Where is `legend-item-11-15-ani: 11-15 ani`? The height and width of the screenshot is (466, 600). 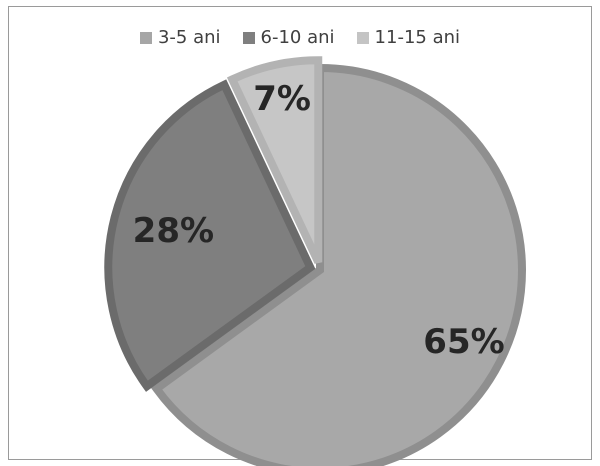 legend-item-11-15-ani: 11-15 ani is located at coordinates (408, 37).